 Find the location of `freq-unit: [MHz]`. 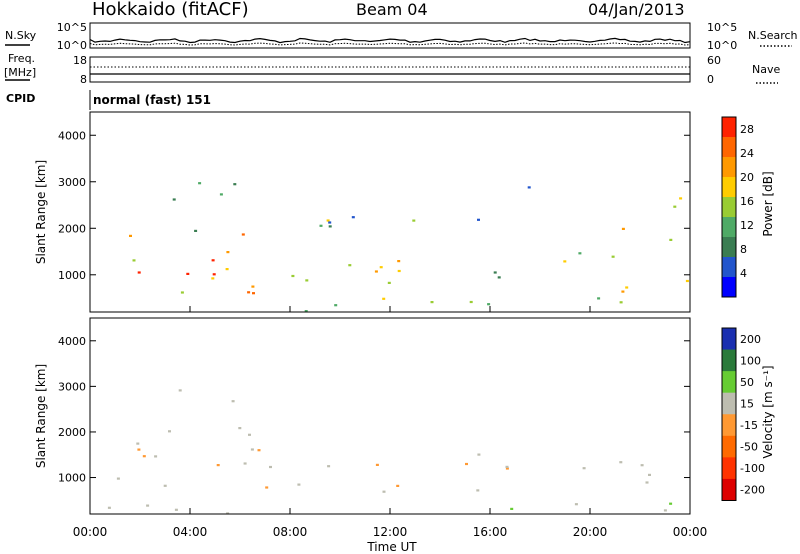

freq-unit: [MHz] is located at coordinates (20, 72).